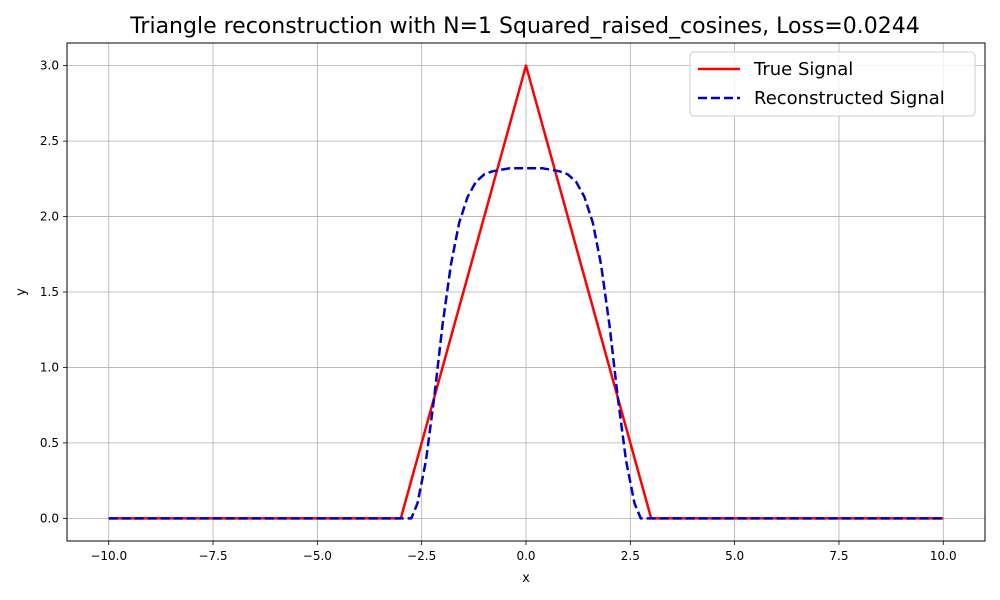  I want to click on x-axis-label: x, so click(526, 578).